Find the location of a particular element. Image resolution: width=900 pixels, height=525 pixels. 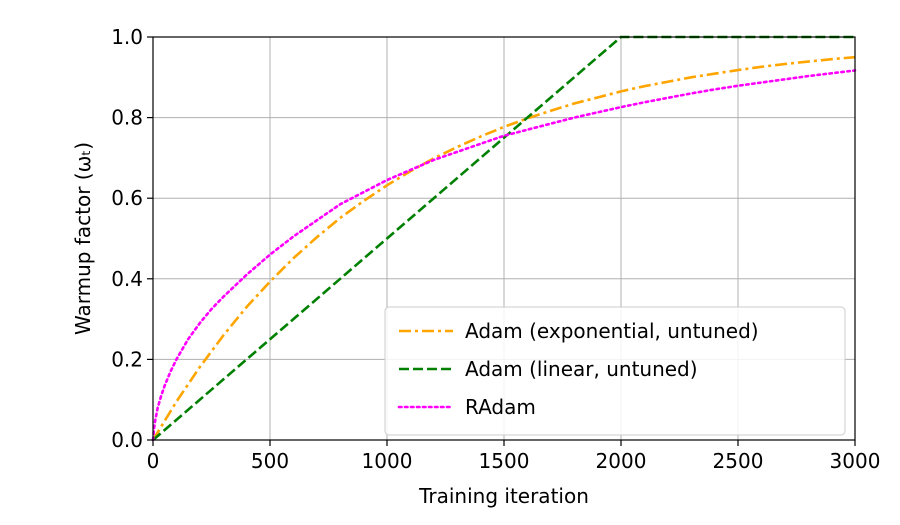

legend-label-2: Adam (linear, untuned) is located at coordinates (581, 369).